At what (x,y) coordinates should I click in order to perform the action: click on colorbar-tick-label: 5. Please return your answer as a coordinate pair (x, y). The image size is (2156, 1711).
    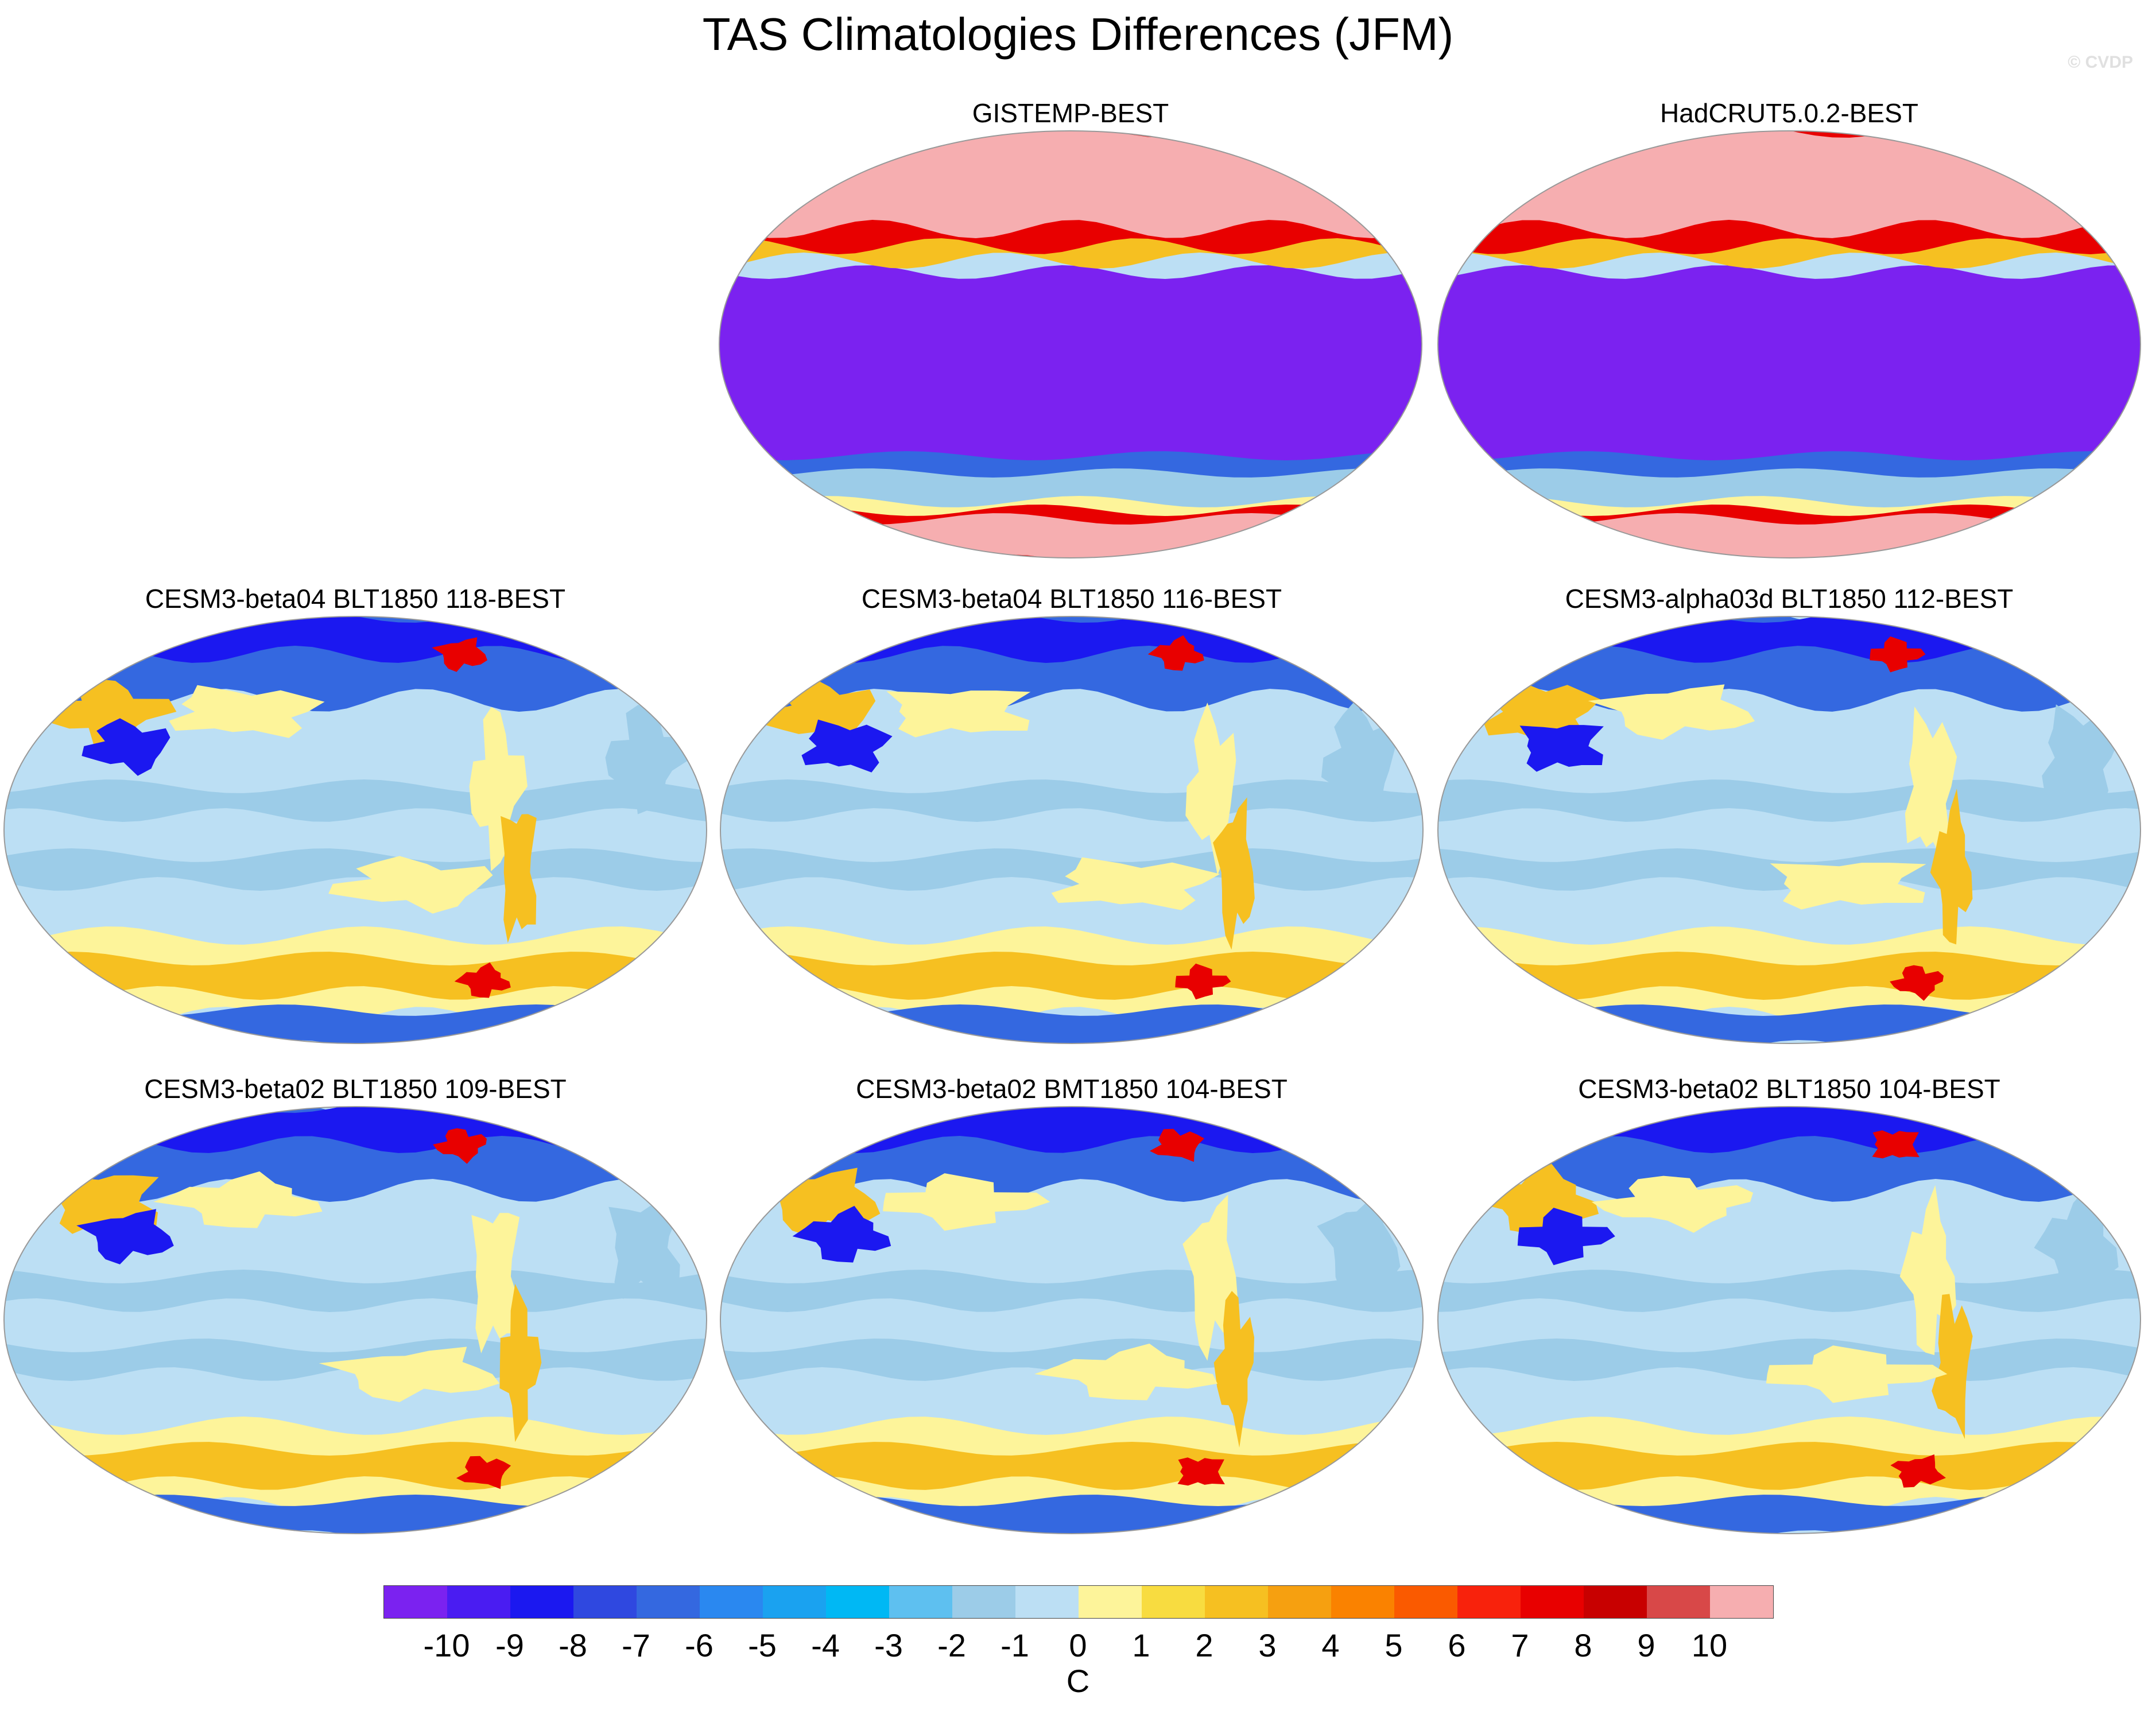
    Looking at the image, I should click on (1394, 1645).